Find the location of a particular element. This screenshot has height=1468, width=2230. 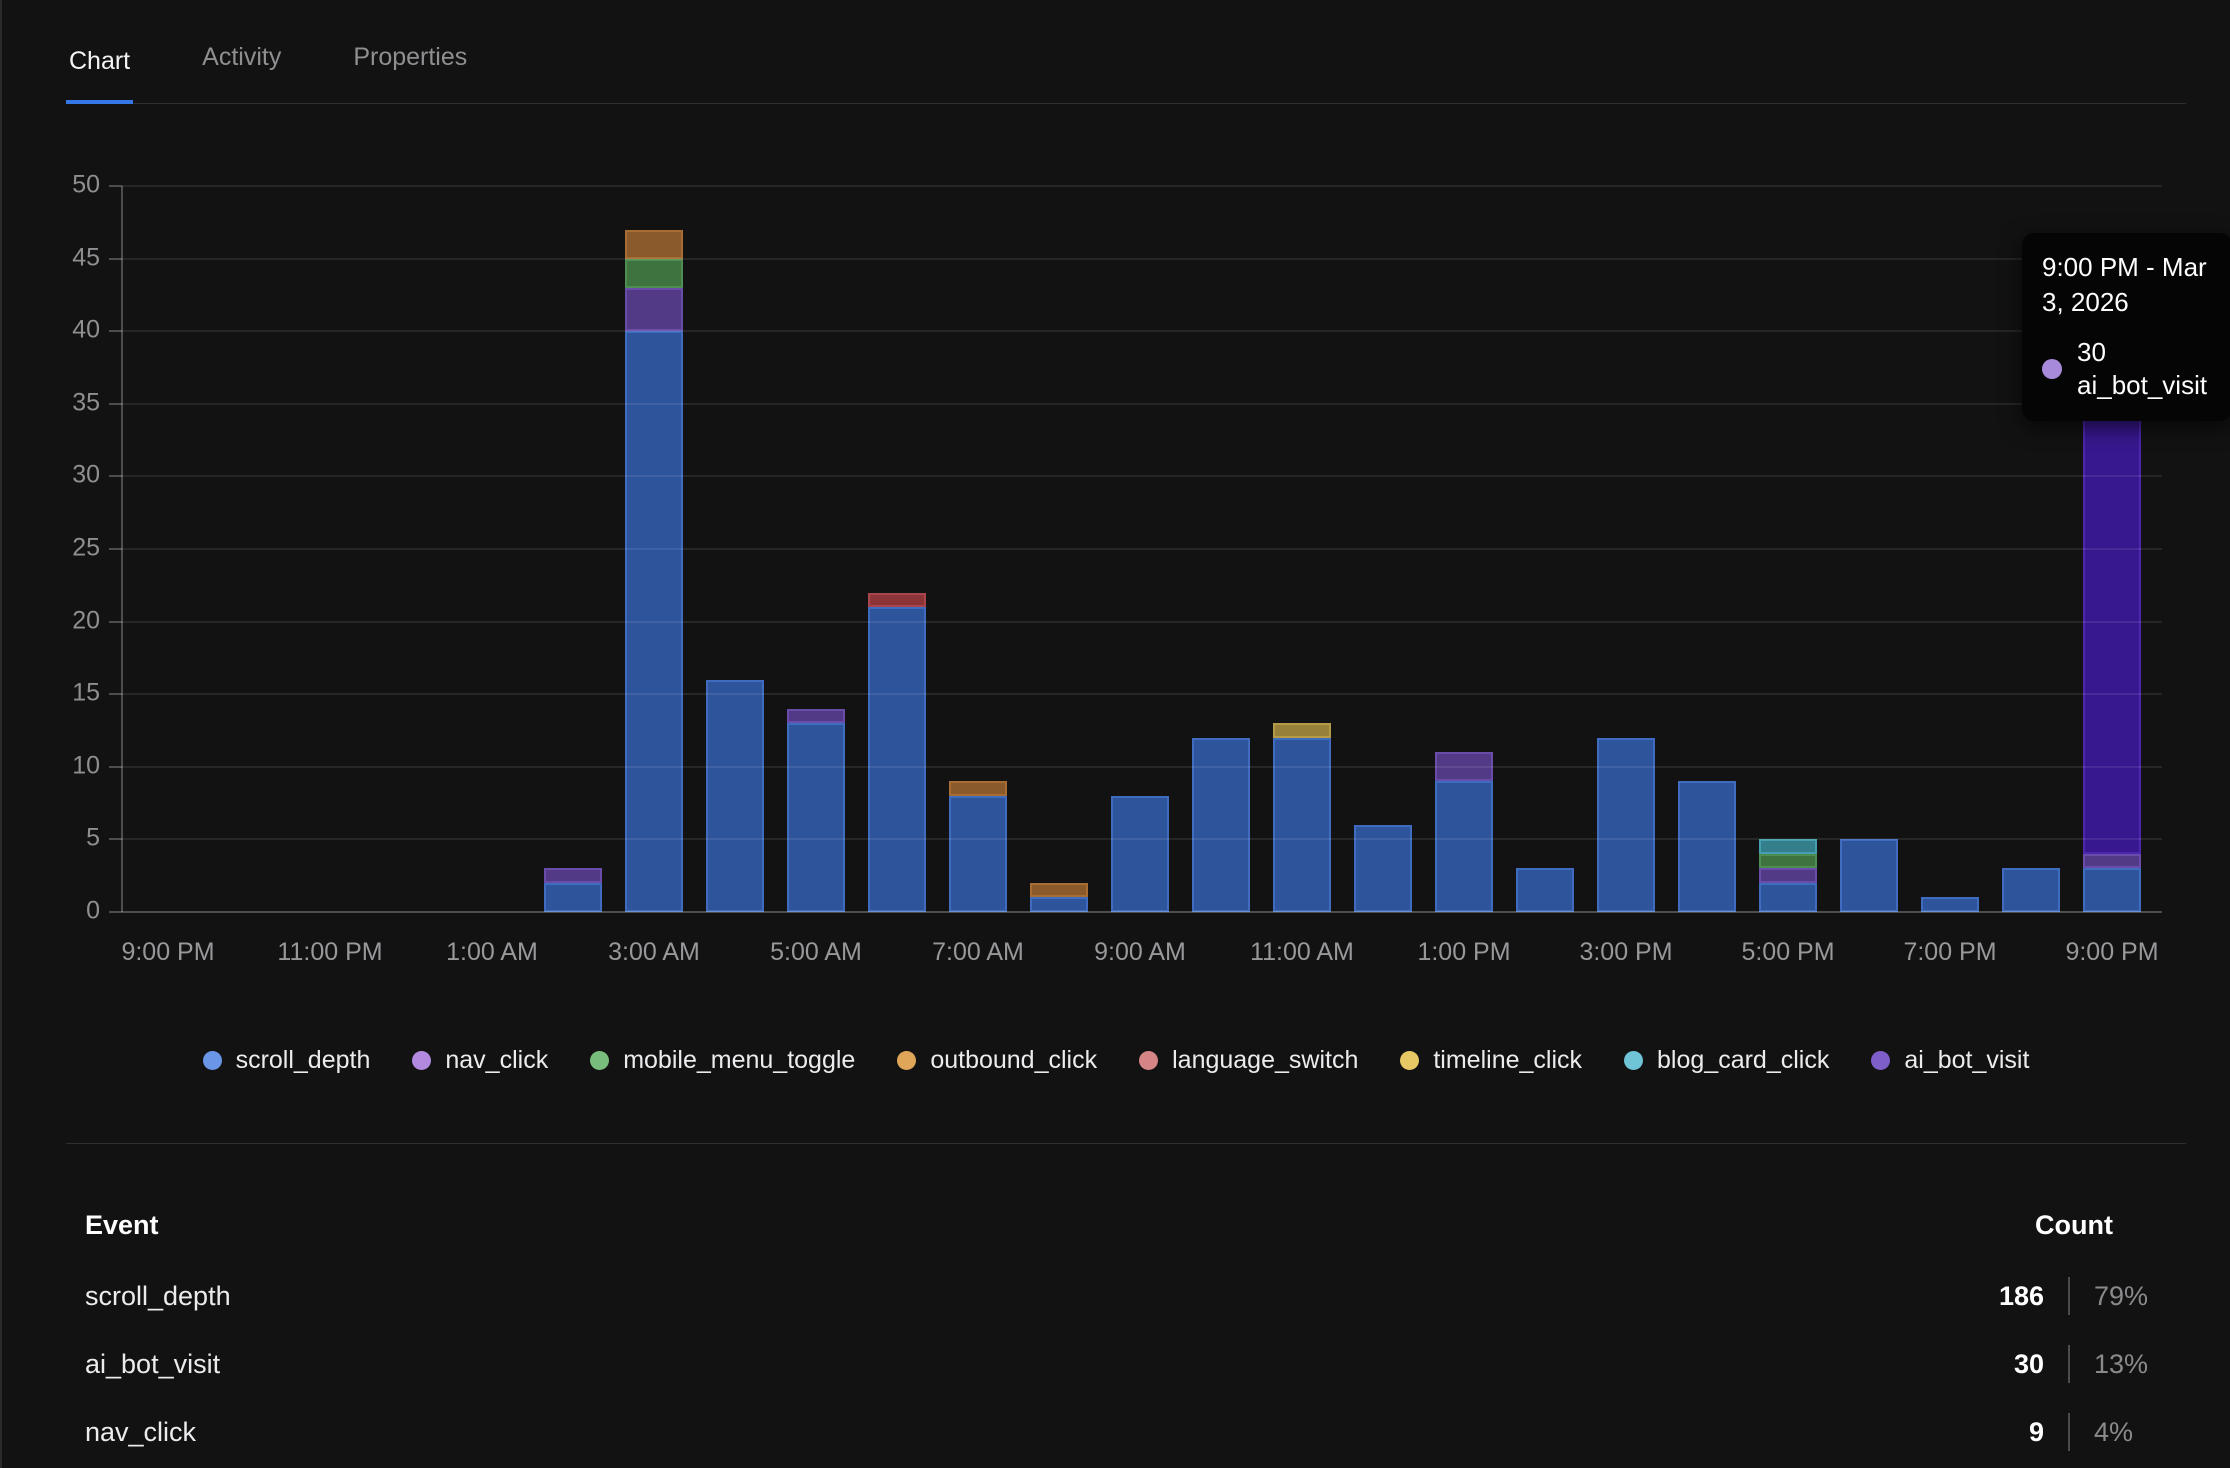

legend-item-mobile_menu_toggle: mobile_menu_toggle is located at coordinates (722, 1060).